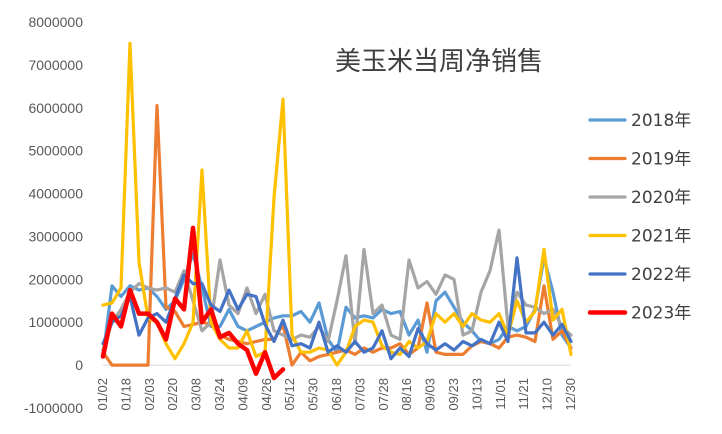 This screenshot has height=434, width=722. Describe the element at coordinates (242, 394) in the screenshot. I see `x-tick-label: 04/09` at that location.